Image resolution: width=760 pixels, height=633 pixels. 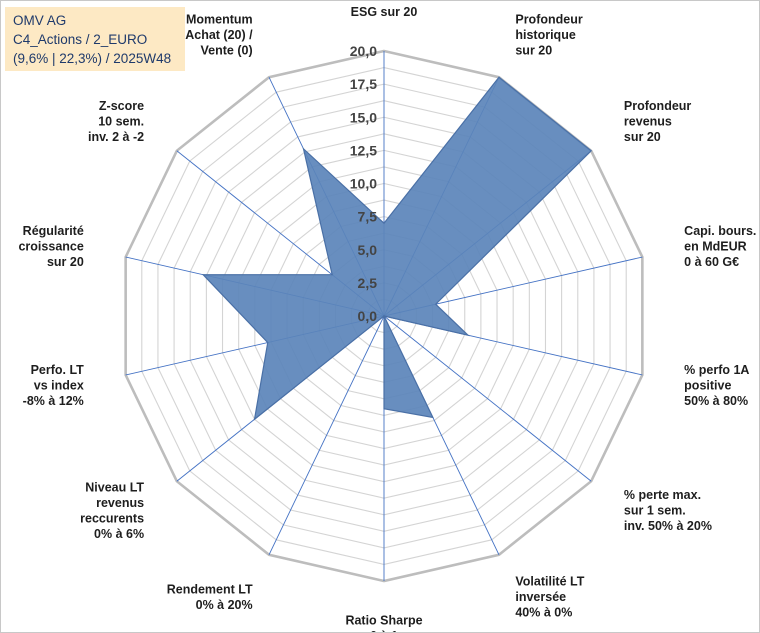 I want to click on tick-label: 2,5, so click(x=368, y=283).